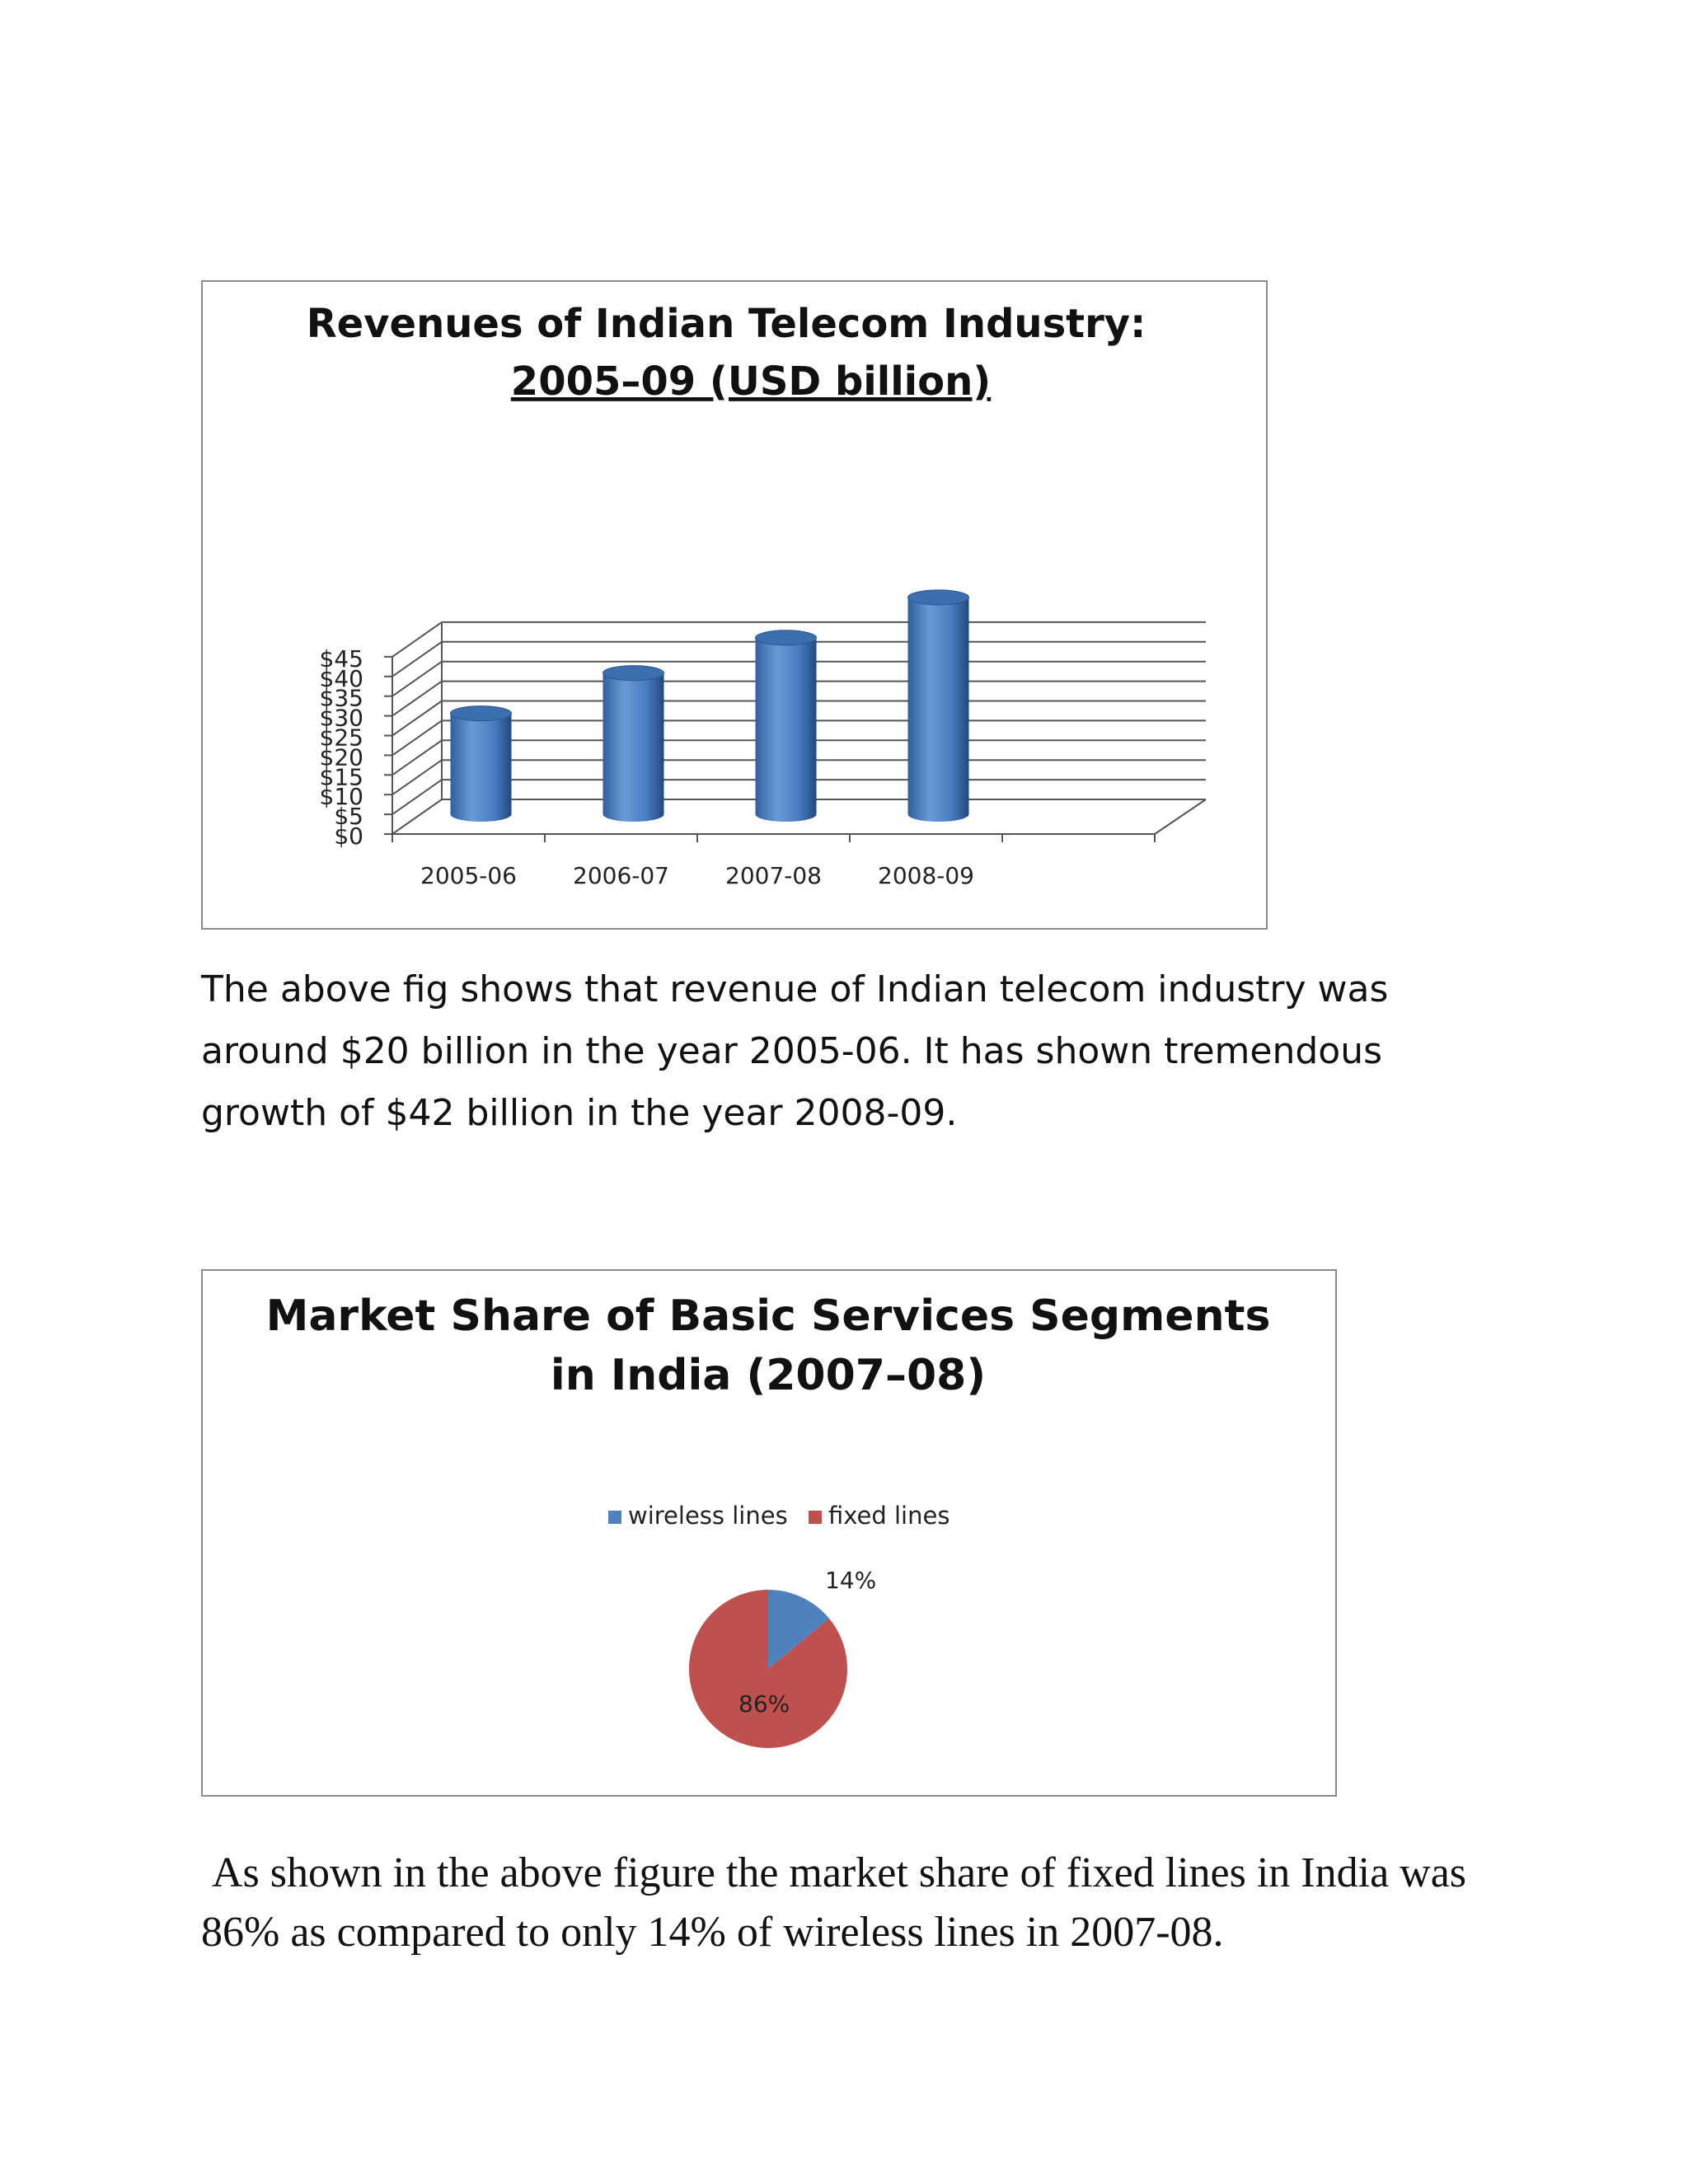  What do you see at coordinates (773, 875) in the screenshot?
I see `x-tick-label: 2007-08` at bounding box center [773, 875].